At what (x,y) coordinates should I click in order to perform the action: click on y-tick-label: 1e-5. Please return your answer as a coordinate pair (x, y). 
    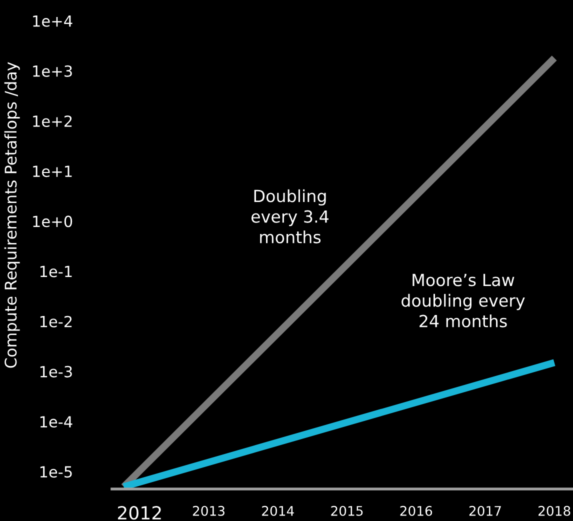
    Looking at the image, I should click on (56, 472).